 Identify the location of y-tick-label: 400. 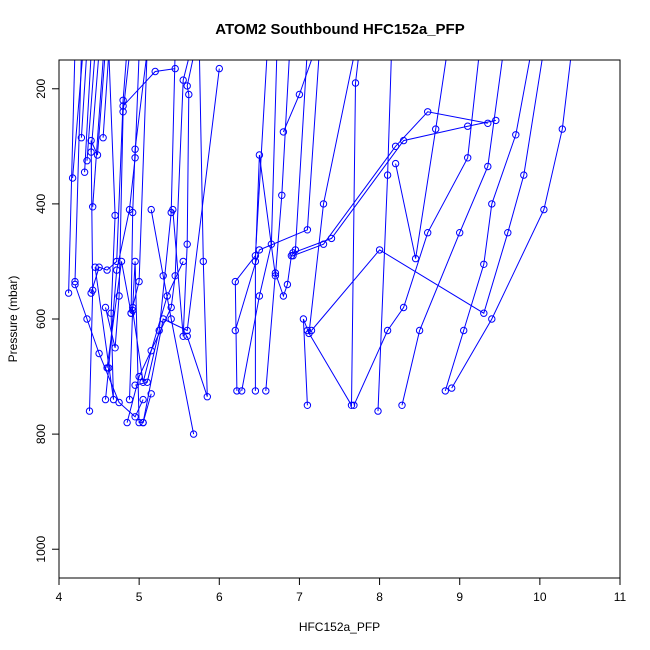
(41, 204).